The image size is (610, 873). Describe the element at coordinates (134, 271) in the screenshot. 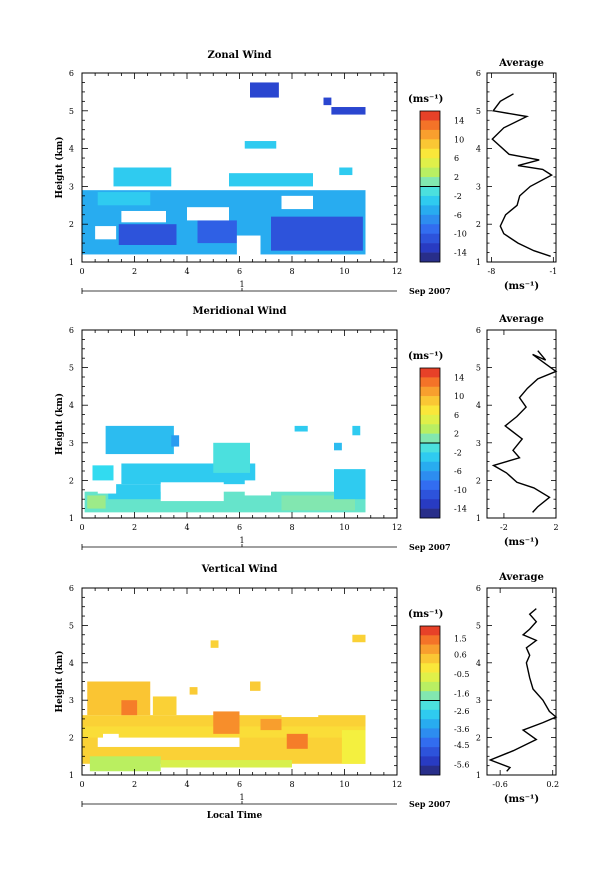

I see `x-tick-label: 2` at that location.